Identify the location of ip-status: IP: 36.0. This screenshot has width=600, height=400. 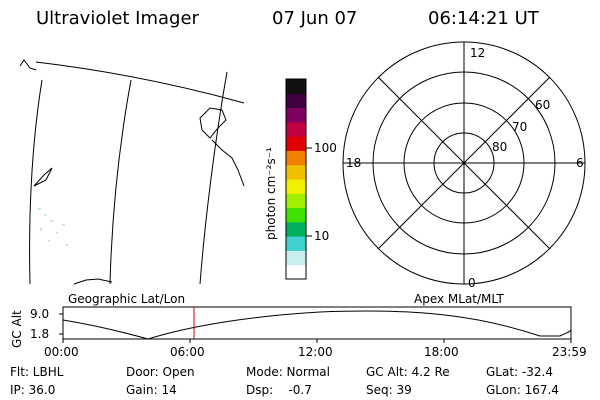
(33, 390).